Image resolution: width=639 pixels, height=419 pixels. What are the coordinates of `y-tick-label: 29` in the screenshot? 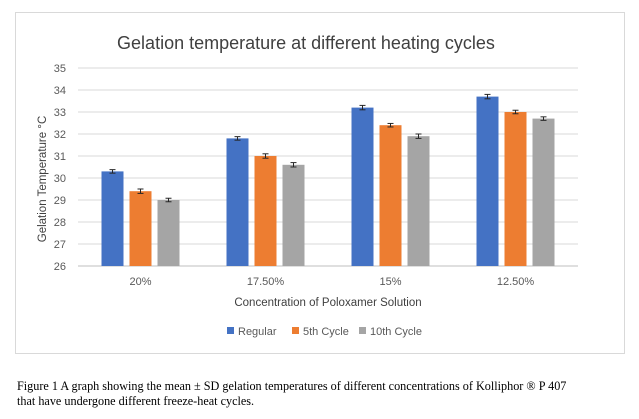 It's located at (60, 201).